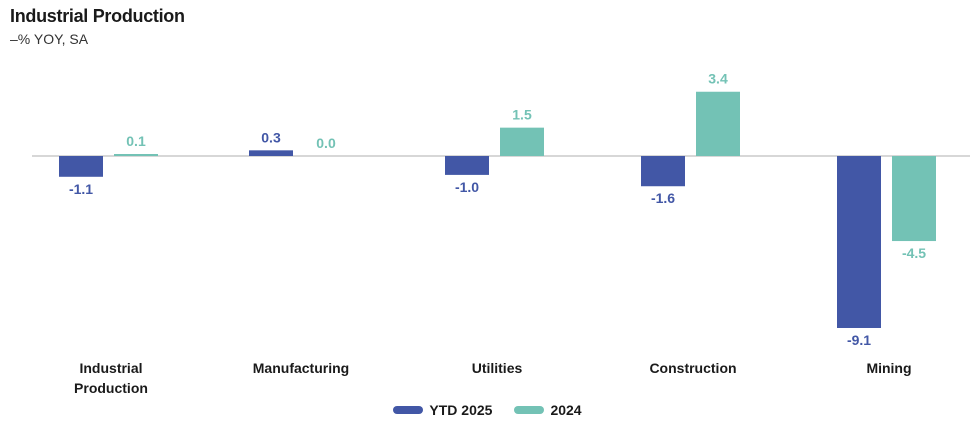 This screenshot has height=432, width=975. I want to click on legend-label-2024: 2024, so click(566, 410).